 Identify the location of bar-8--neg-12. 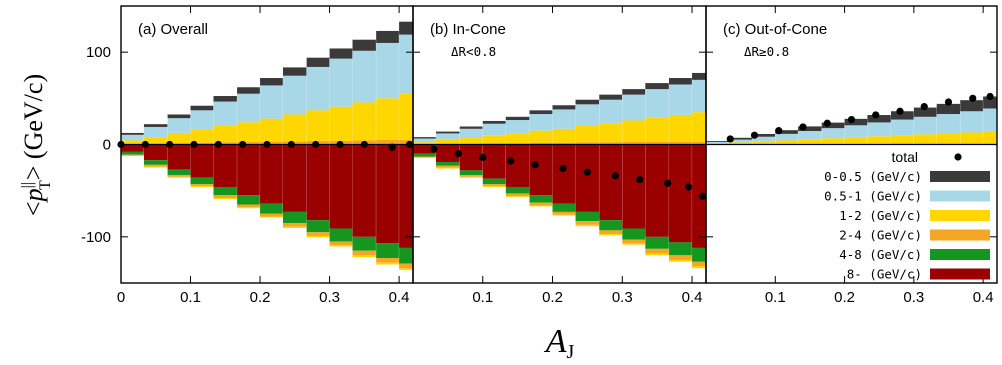
(406, 196).